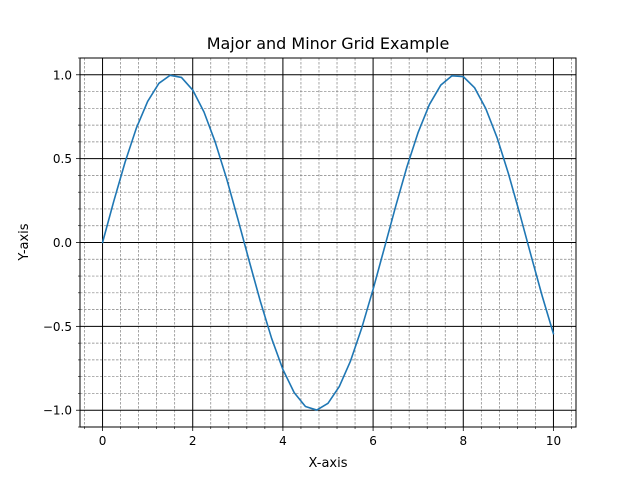 The image size is (640, 480). Describe the element at coordinates (328, 43) in the screenshot. I see `chart-title: Major and Minor Grid Example` at that location.